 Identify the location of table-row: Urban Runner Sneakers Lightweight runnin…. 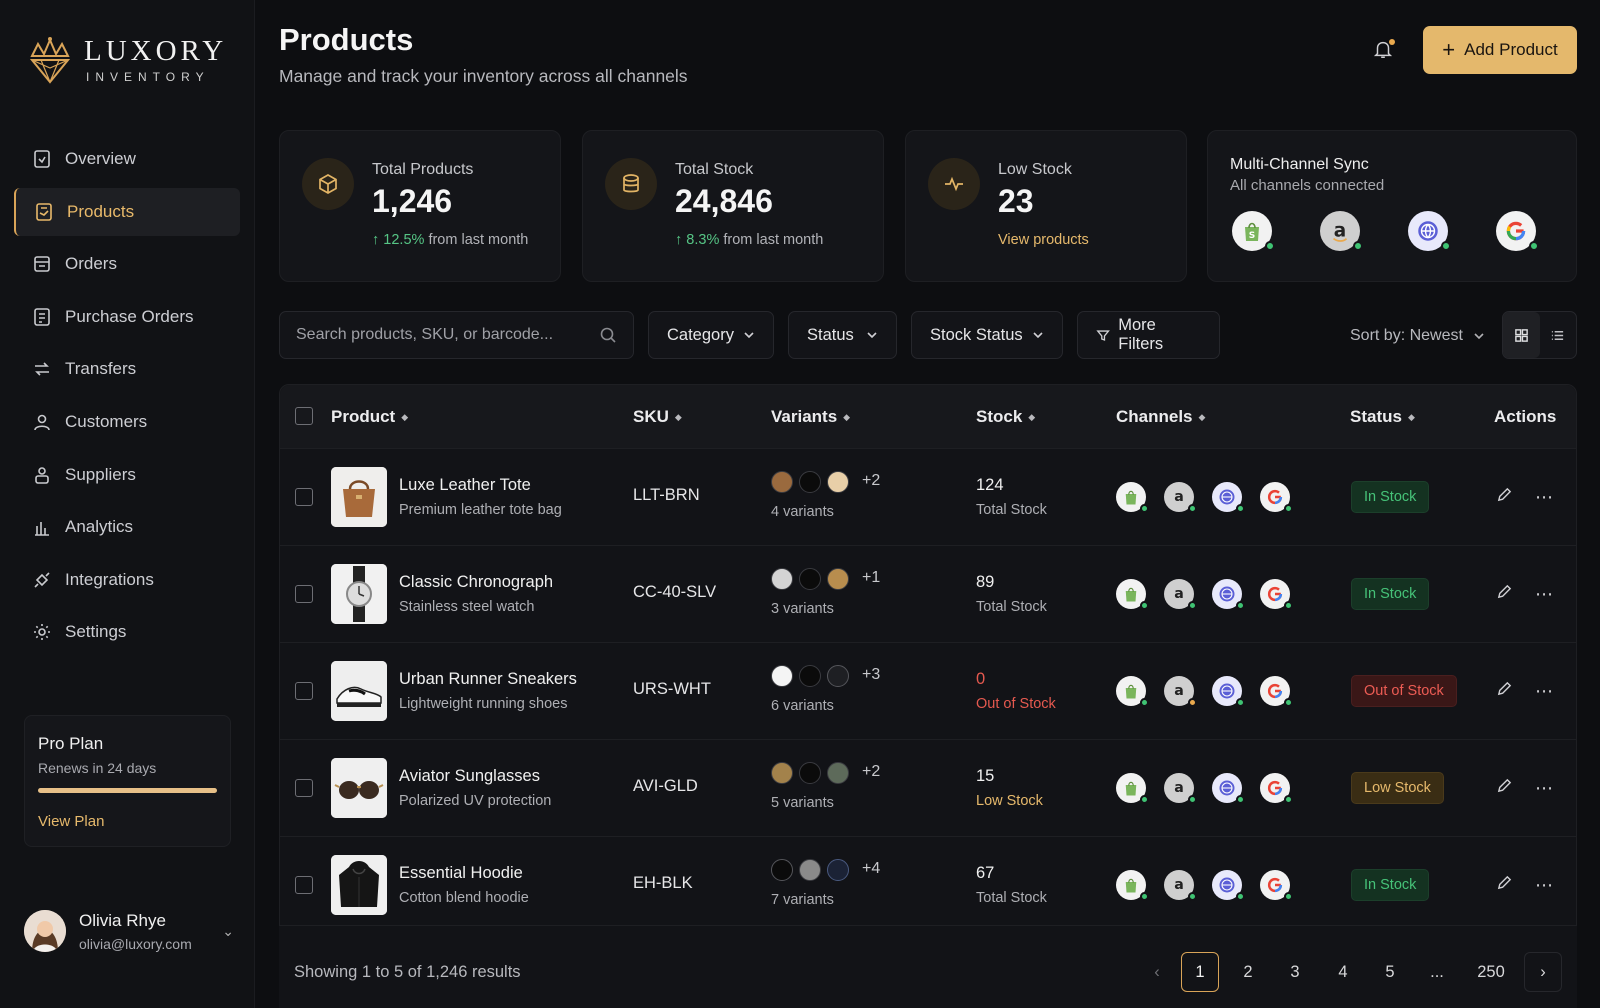
(928, 690).